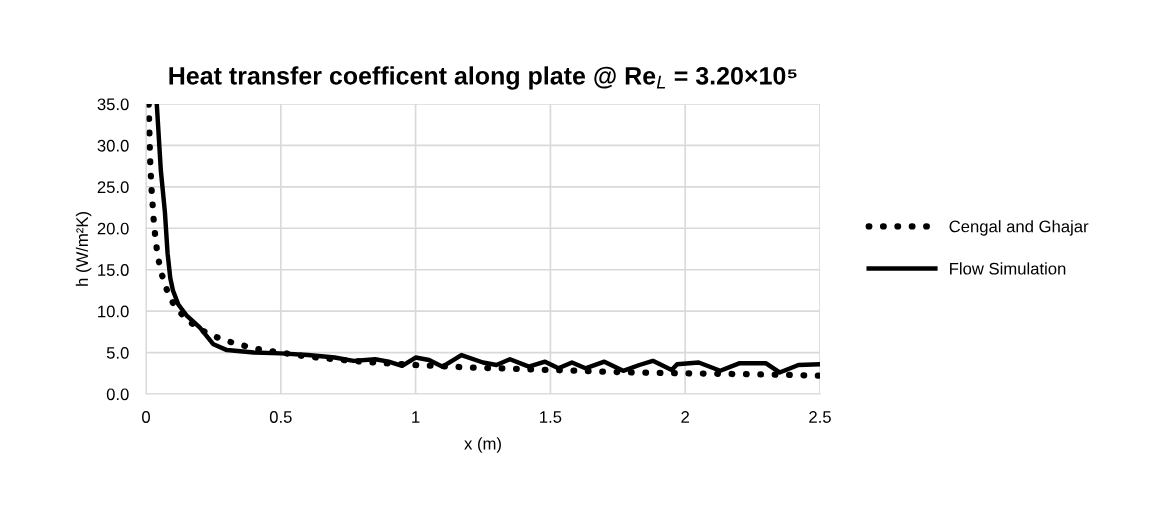  What do you see at coordinates (1008, 268) in the screenshot?
I see `legend-label: Flow Simulation` at bounding box center [1008, 268].